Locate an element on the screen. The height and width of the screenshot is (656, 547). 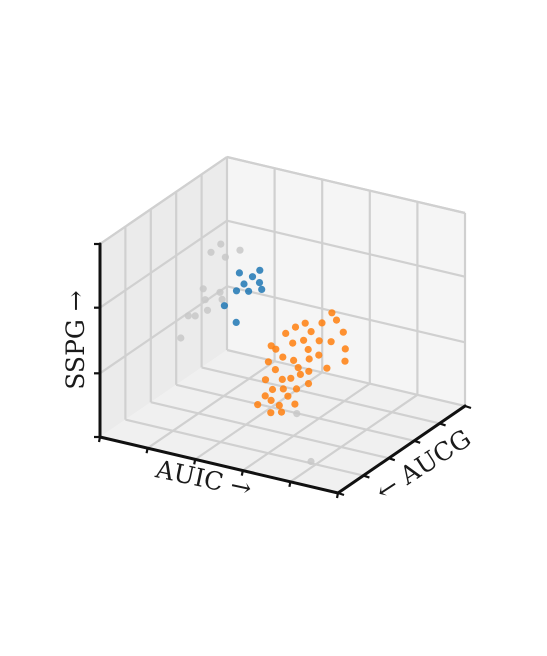
z-axis-label: SSPG → is located at coordinates (75, 340).